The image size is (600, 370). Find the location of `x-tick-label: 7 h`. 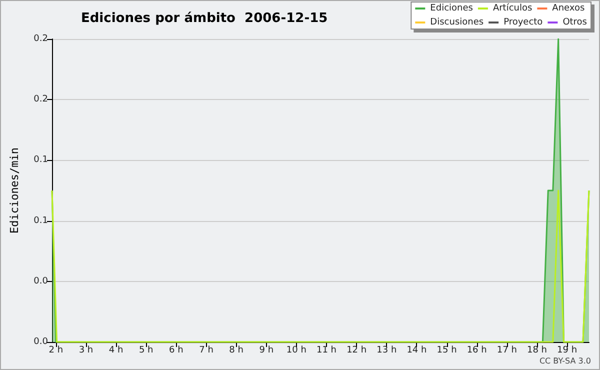

x-tick-label: 7 h is located at coordinates (206, 351).